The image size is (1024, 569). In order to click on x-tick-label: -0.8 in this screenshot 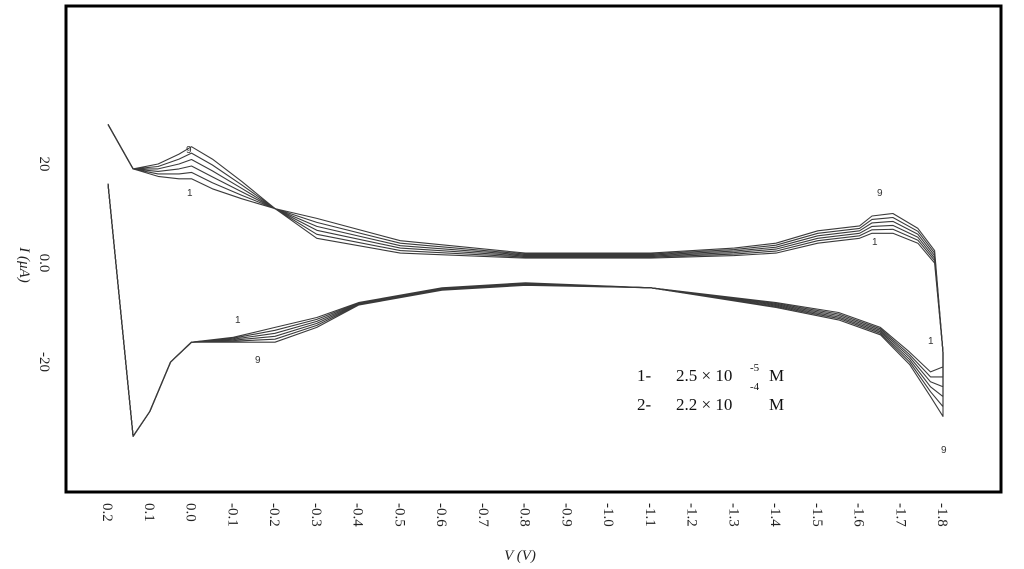, I will do `click(525, 515)`.